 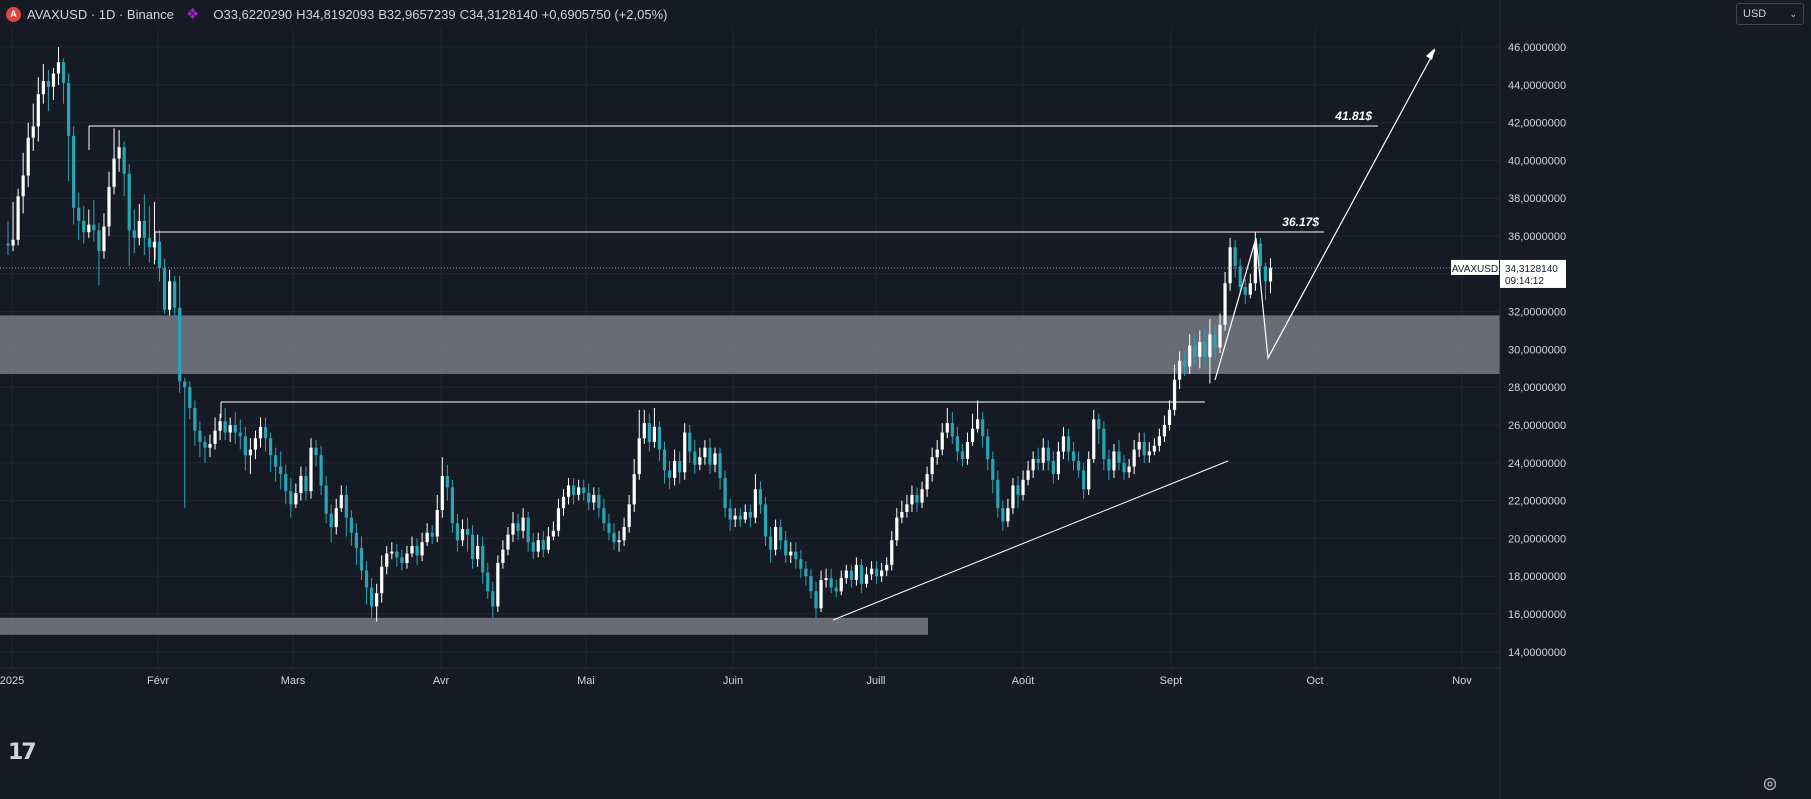 What do you see at coordinates (13, 14) in the screenshot?
I see `avax-logo-icon: A` at bounding box center [13, 14].